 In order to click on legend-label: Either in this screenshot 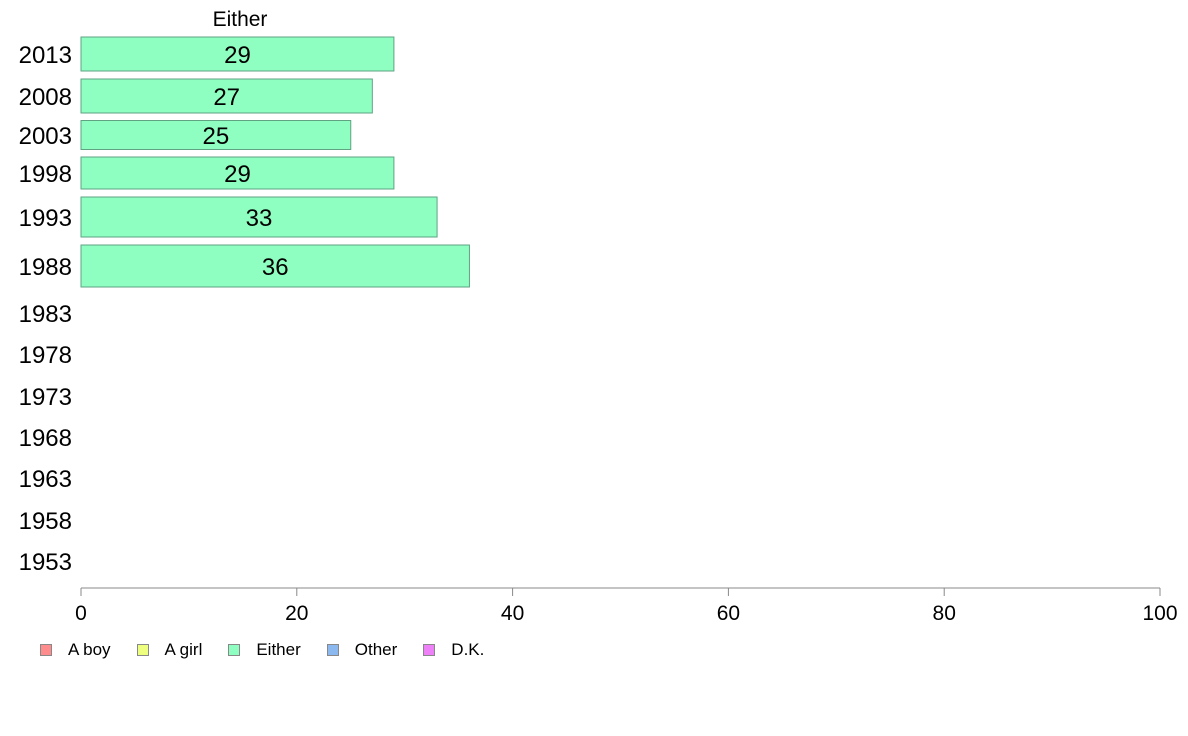, I will do `click(278, 649)`.